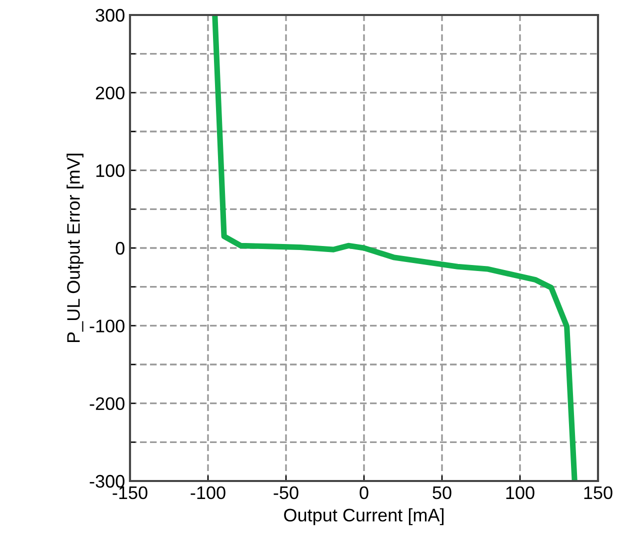  Describe the element at coordinates (75, 248) in the screenshot. I see `y-axis-title: P_UL Output Error [mV]` at that location.